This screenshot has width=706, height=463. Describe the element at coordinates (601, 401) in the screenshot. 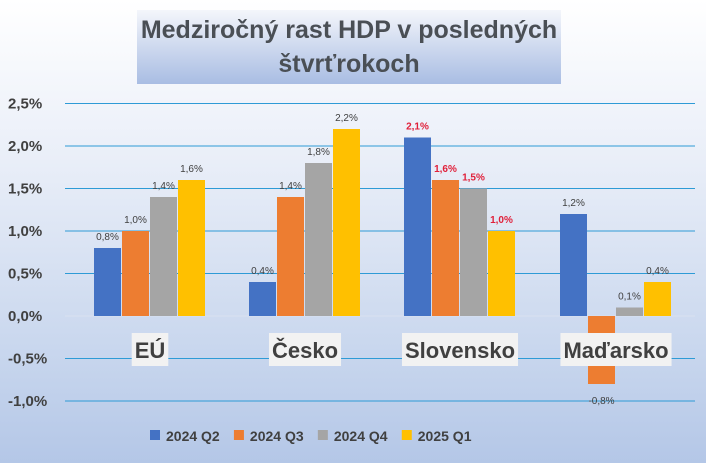

I see `data-label: -0,8%` at that location.